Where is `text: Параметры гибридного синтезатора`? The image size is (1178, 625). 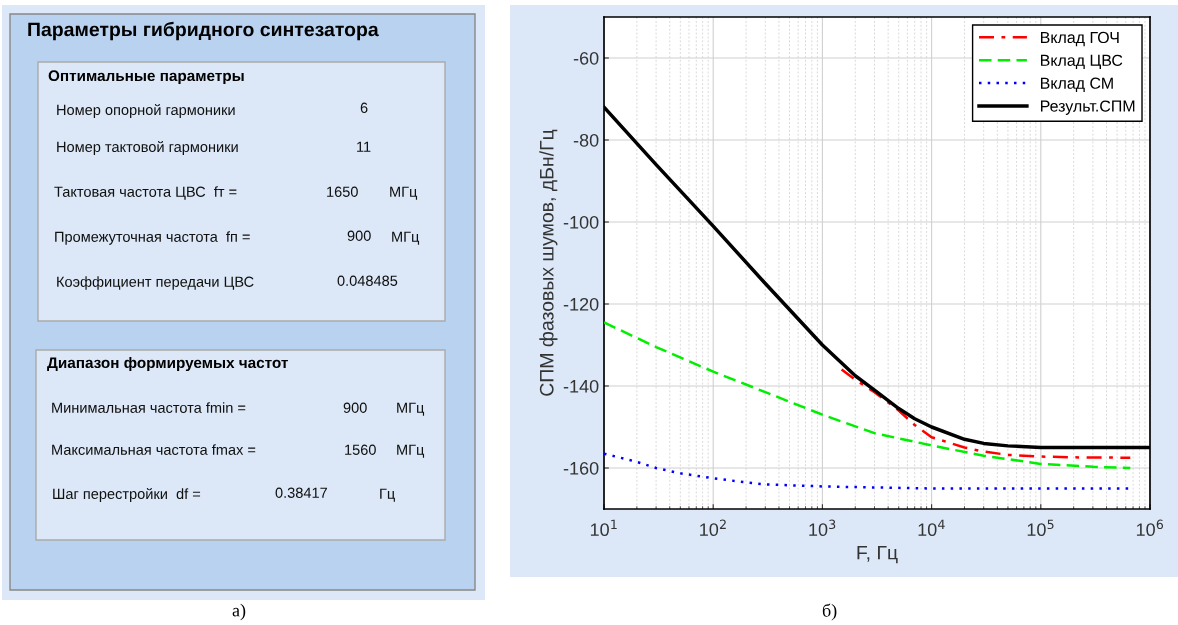 text: Параметры гибридного синтезатора is located at coordinates (203, 31).